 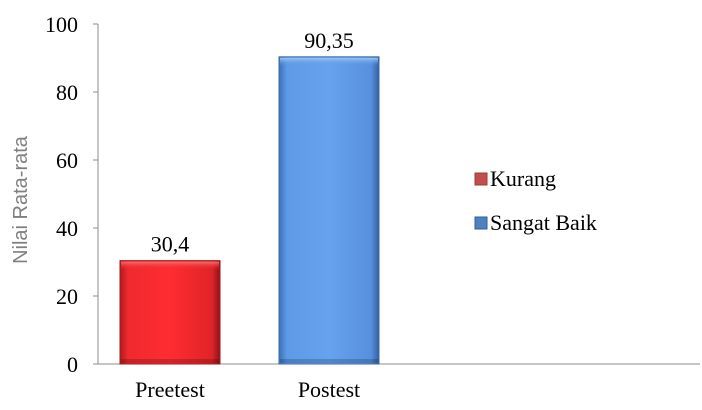 I want to click on y-tick-label: 40, so click(x=67, y=228).